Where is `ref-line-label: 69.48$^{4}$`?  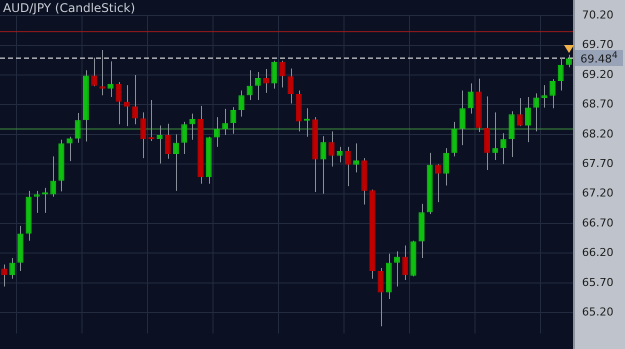 ref-line-label: 69.48$^{4}$ is located at coordinates (599, 58).